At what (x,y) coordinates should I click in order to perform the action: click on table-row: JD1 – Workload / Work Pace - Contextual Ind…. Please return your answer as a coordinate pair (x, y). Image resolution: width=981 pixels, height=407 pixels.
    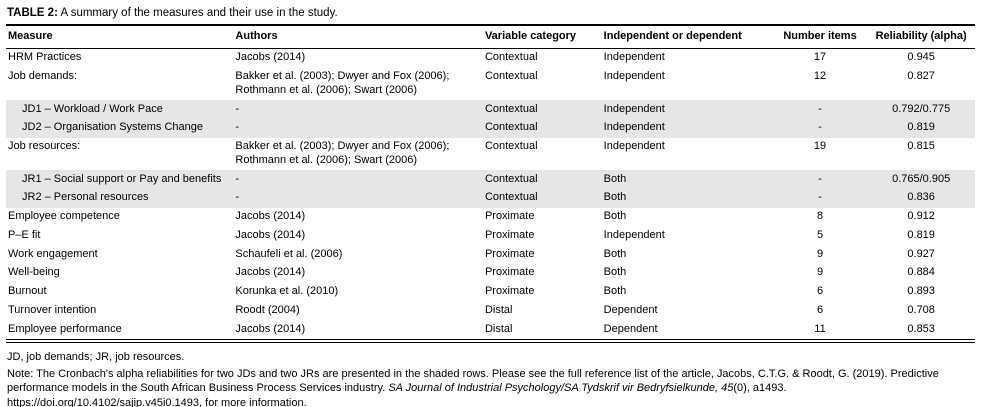
    Looking at the image, I should click on (490, 109).